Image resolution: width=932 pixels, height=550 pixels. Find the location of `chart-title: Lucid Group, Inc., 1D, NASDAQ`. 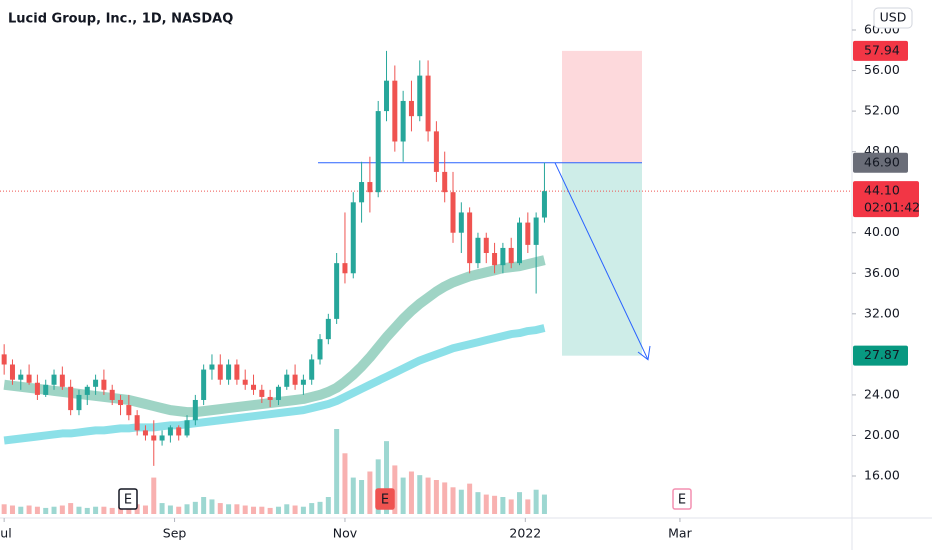

chart-title: Lucid Group, Inc., 1D, NASDAQ is located at coordinates (120, 19).